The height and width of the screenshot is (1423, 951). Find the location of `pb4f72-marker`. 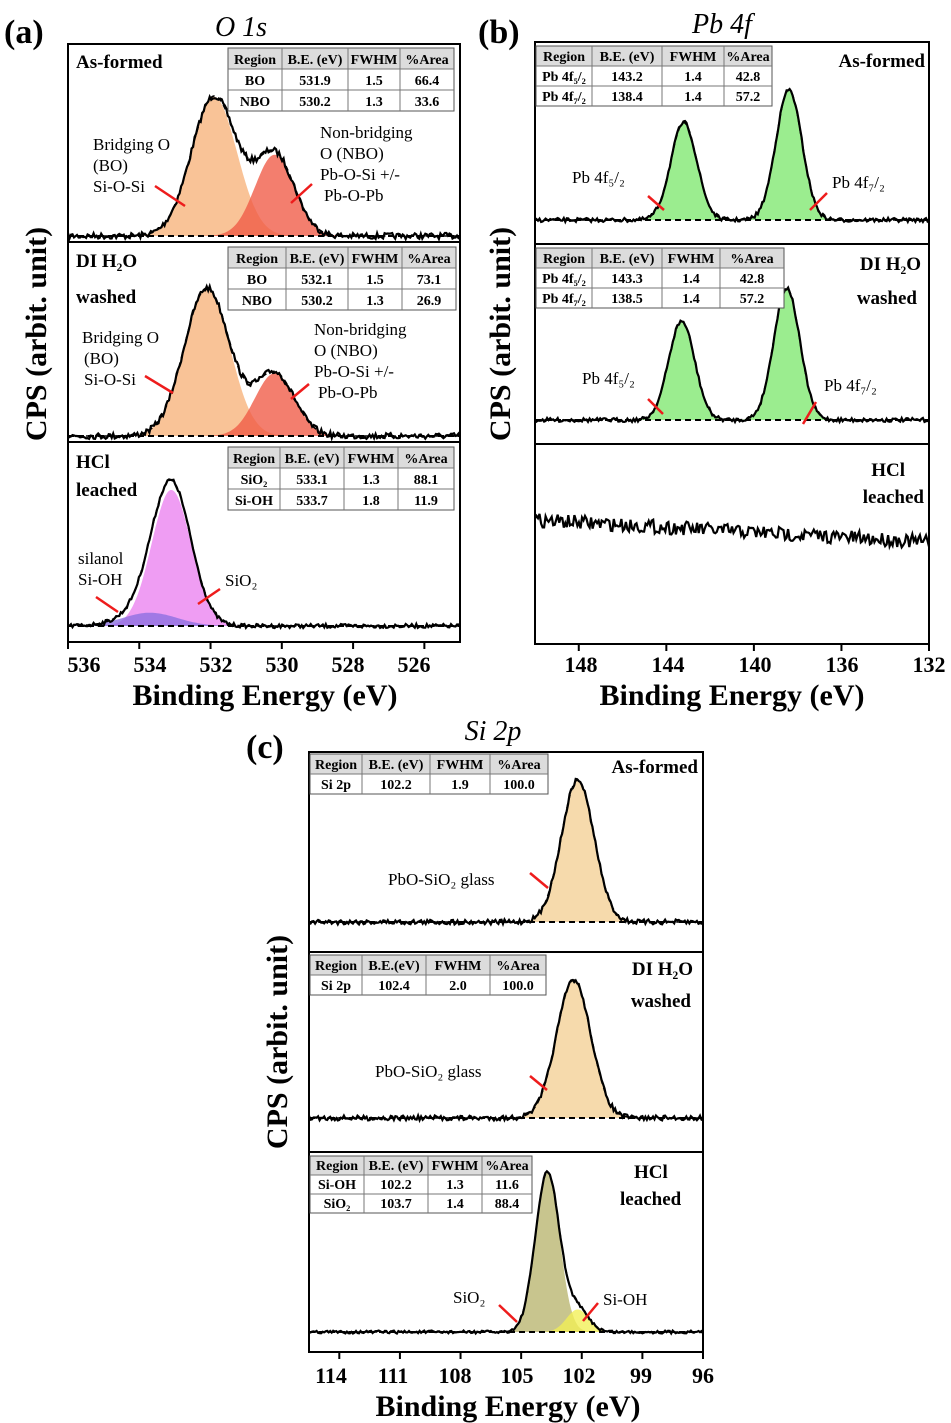

pb4f72-marker is located at coordinates (818, 201).